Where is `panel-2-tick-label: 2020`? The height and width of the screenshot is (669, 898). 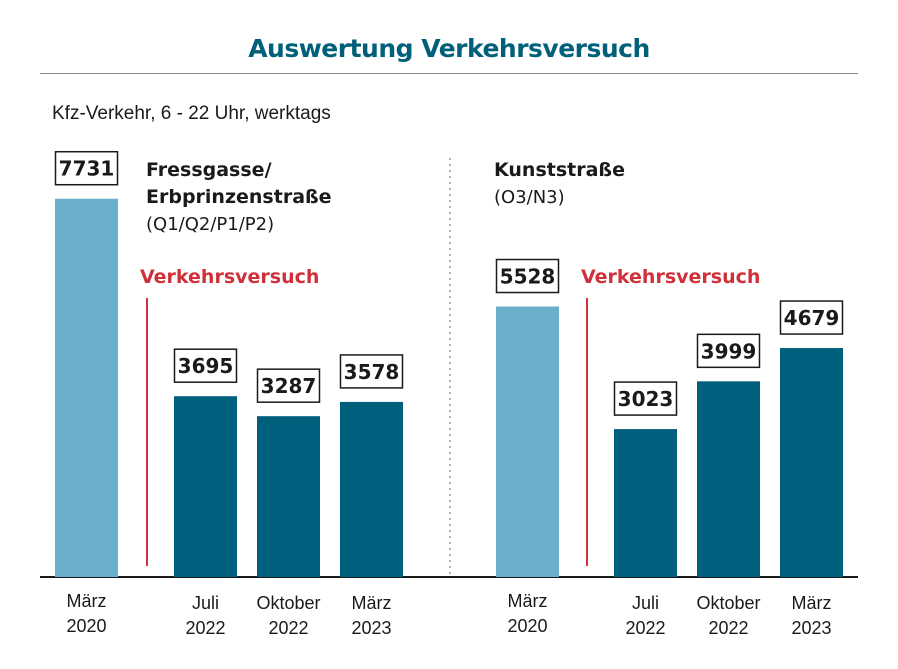
panel-2-tick-label: 2020 is located at coordinates (527, 626).